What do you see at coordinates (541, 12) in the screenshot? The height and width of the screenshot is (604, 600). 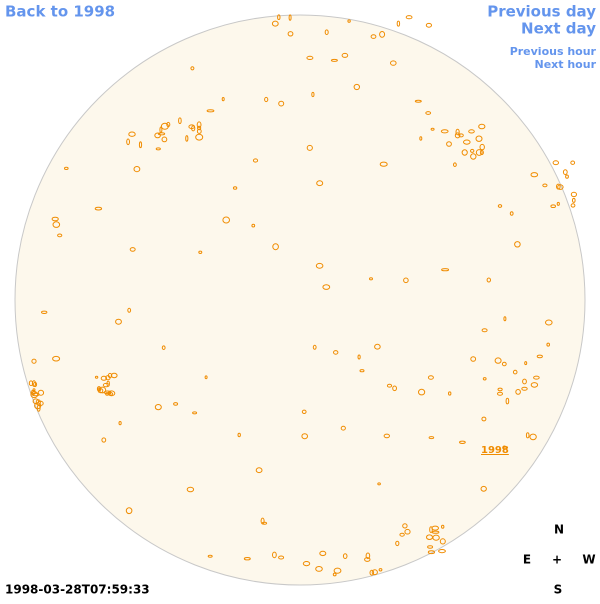 I see `previous-day-link: Previous day` at bounding box center [541, 12].